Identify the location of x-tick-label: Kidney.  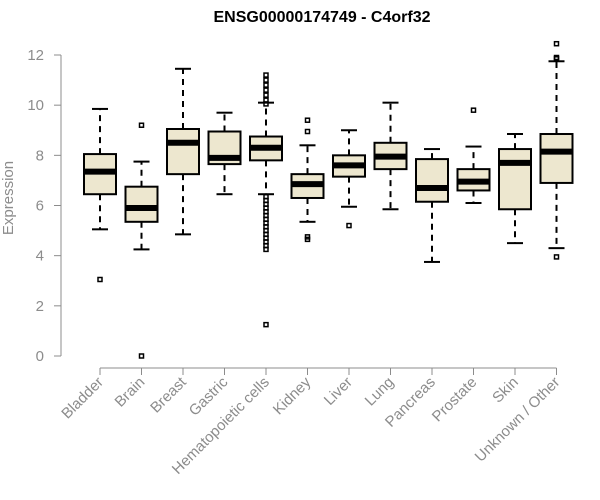
(292, 395).